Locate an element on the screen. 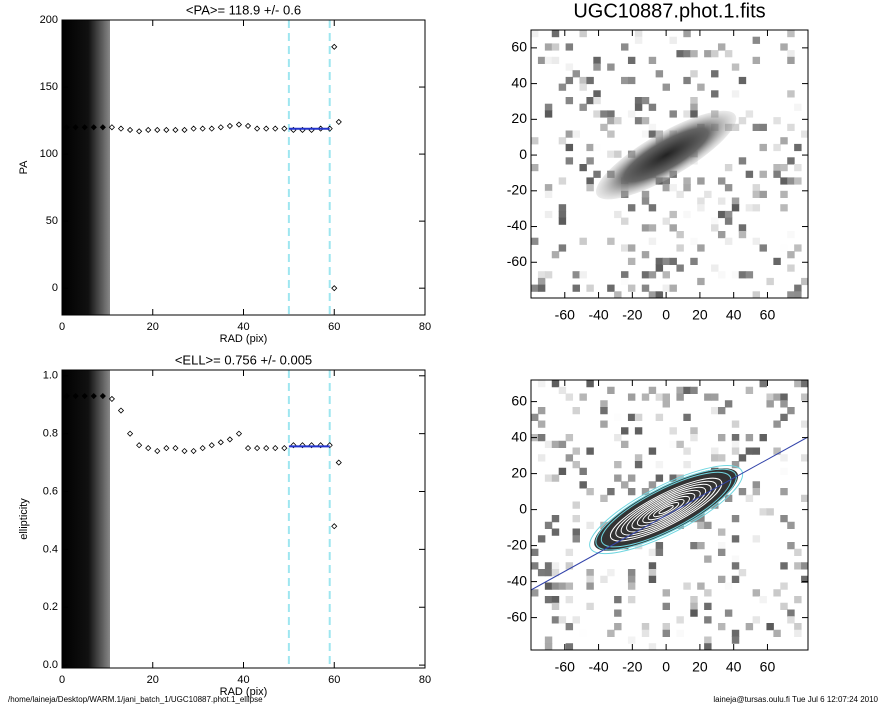  frame is located at coordinates (669, 164).